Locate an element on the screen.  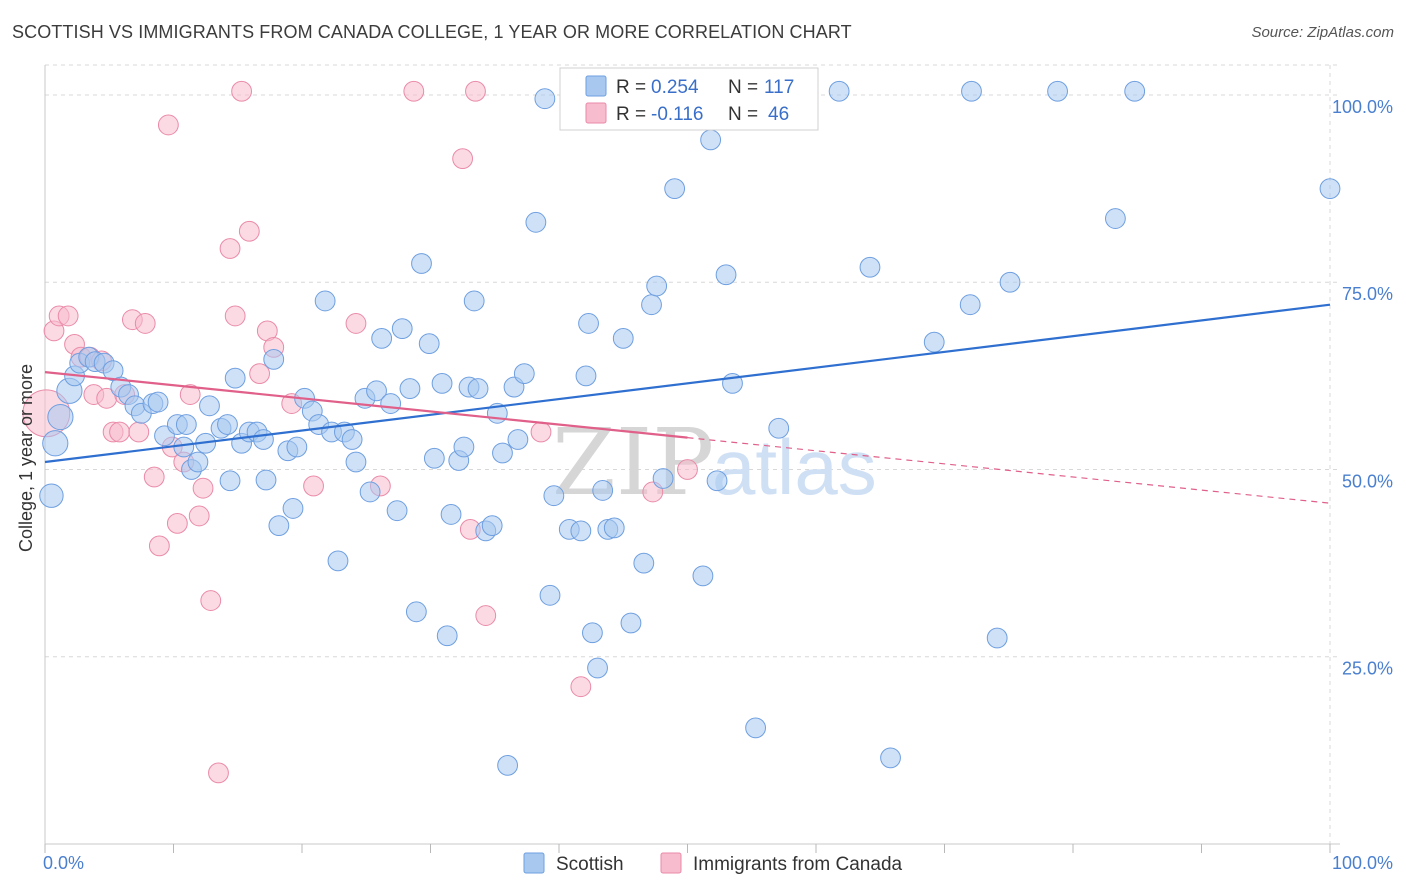
watermark-atlas: atlas is located at coordinates (794, 467).